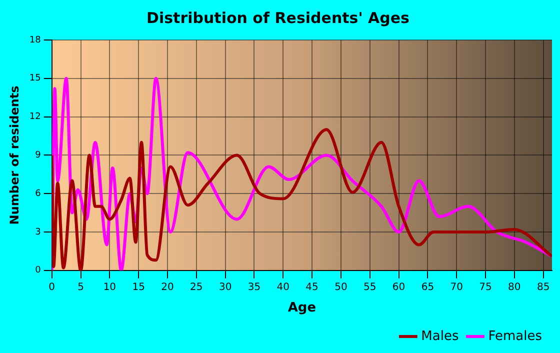  Describe the element at coordinates (167, 287) in the screenshot. I see `x-tick-label: 20` at that location.